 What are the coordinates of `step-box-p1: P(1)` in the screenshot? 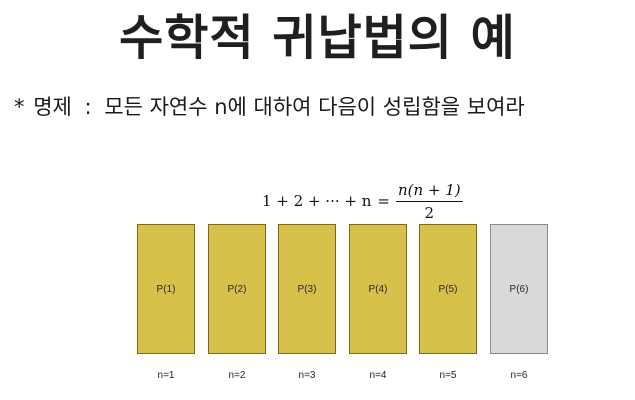 It's located at (166, 289).